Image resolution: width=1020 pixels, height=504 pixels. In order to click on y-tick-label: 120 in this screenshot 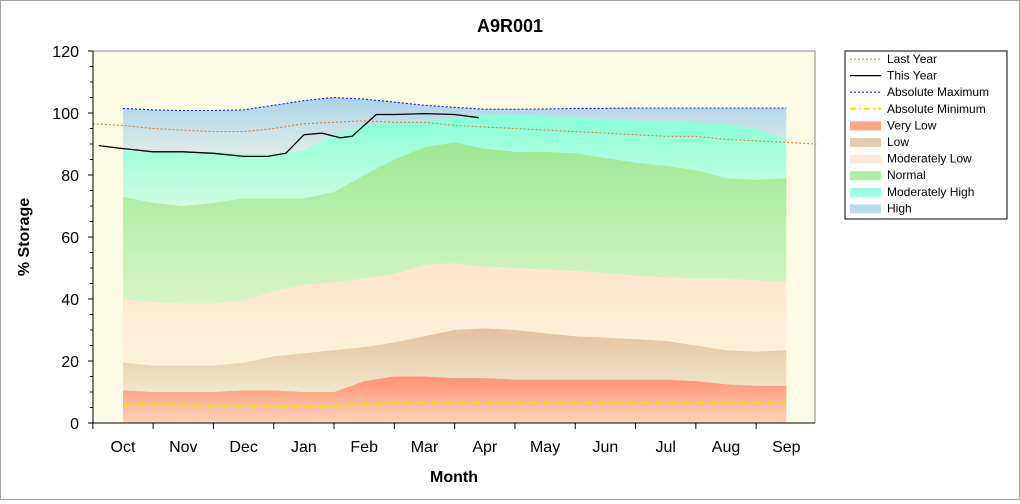, I will do `click(65, 52)`.